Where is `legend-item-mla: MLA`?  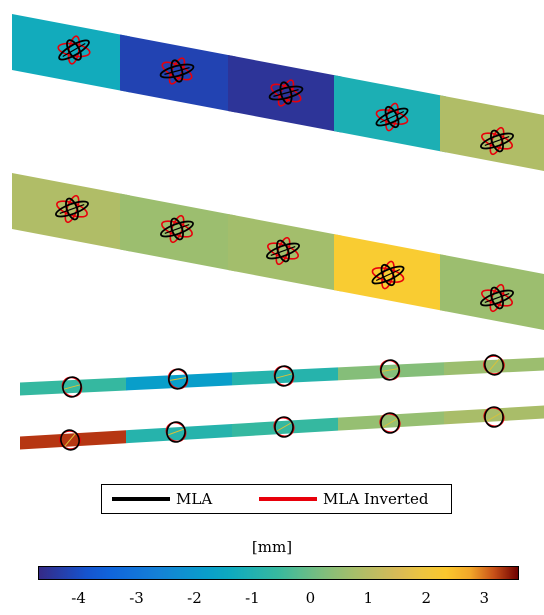
legend-item-mla: MLA is located at coordinates (162, 499).